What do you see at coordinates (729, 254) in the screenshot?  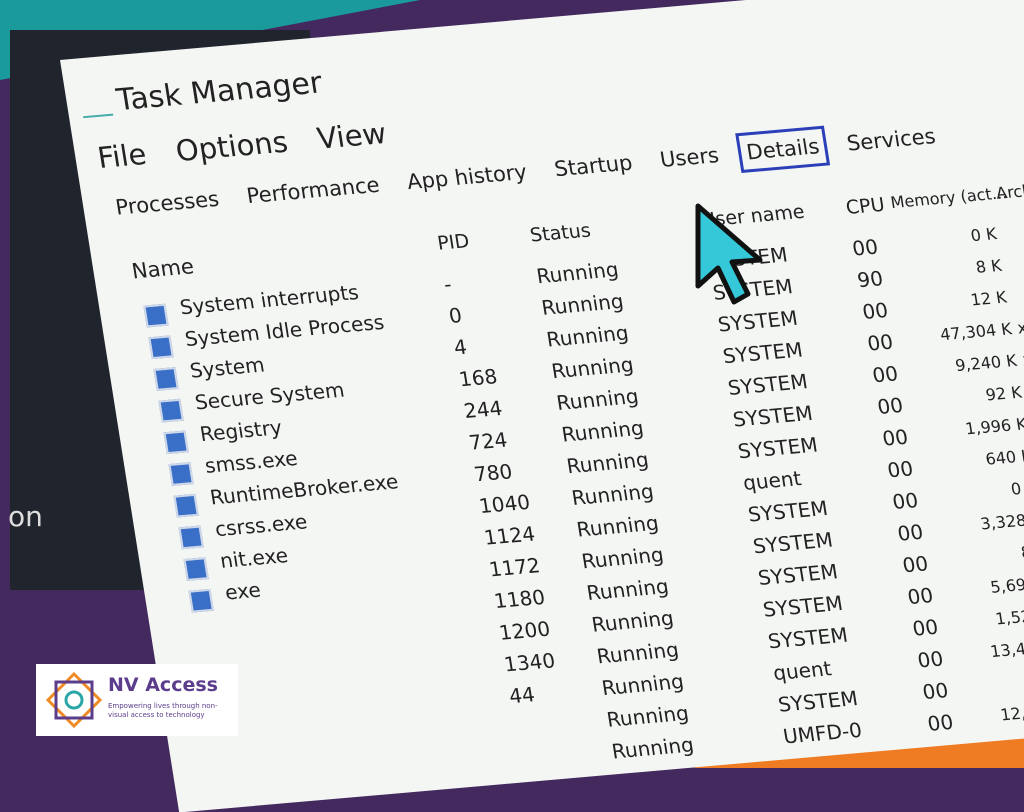 I see `mouse-cursor` at bounding box center [729, 254].